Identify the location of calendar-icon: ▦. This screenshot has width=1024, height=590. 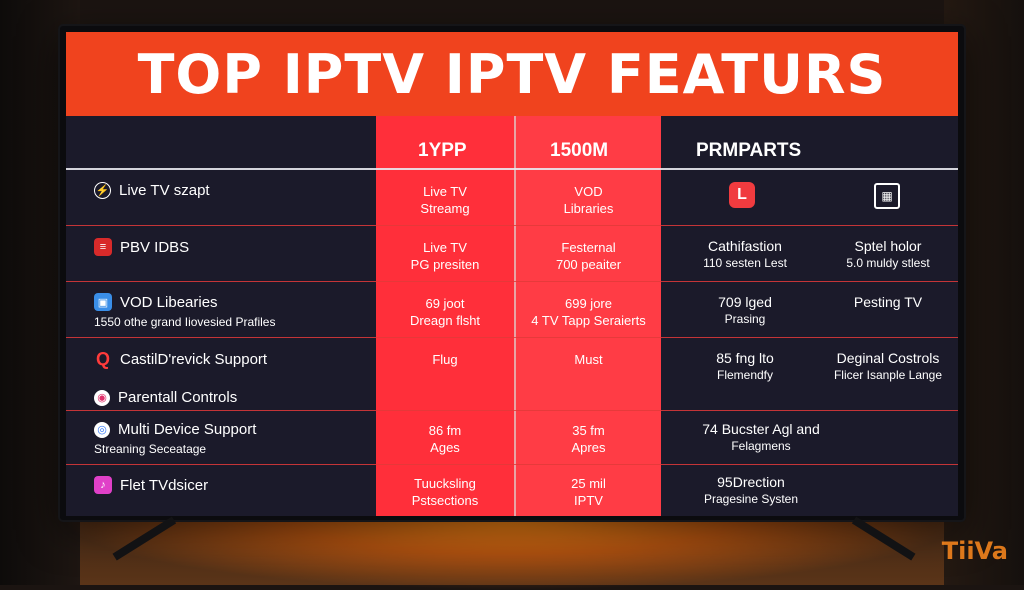
(887, 196).